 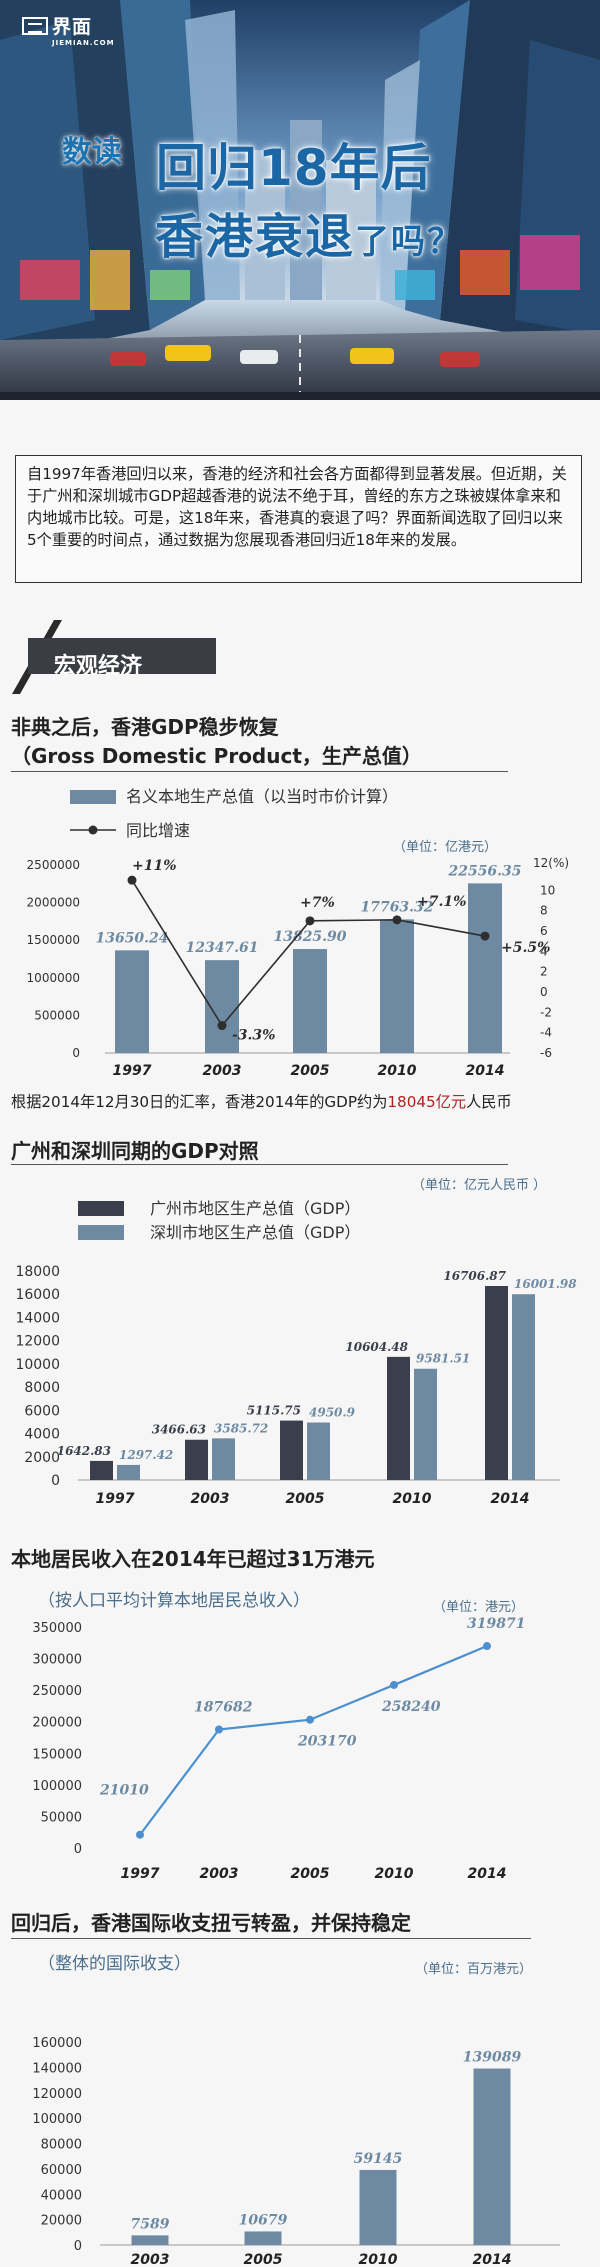 What do you see at coordinates (37, 1272) in the screenshot?
I see `y-tick-label: 18000` at bounding box center [37, 1272].